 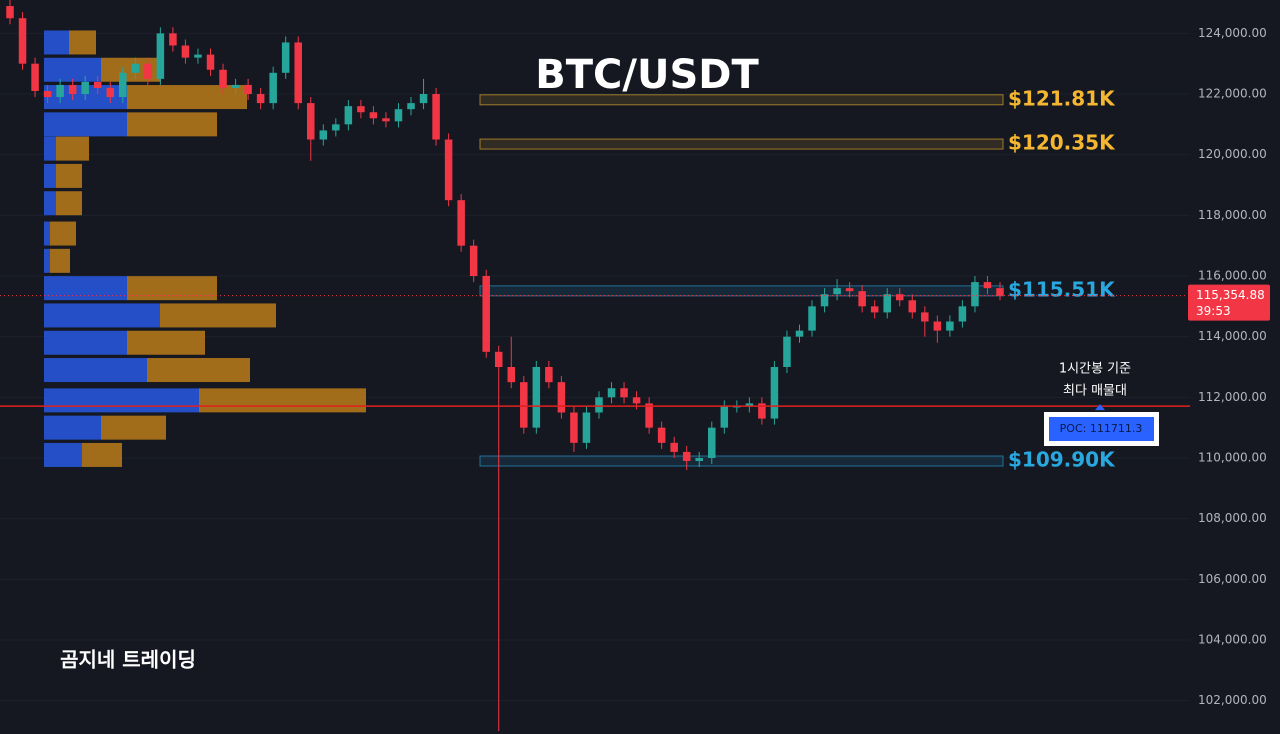 I want to click on last-price-tag, so click(x=1229, y=302).